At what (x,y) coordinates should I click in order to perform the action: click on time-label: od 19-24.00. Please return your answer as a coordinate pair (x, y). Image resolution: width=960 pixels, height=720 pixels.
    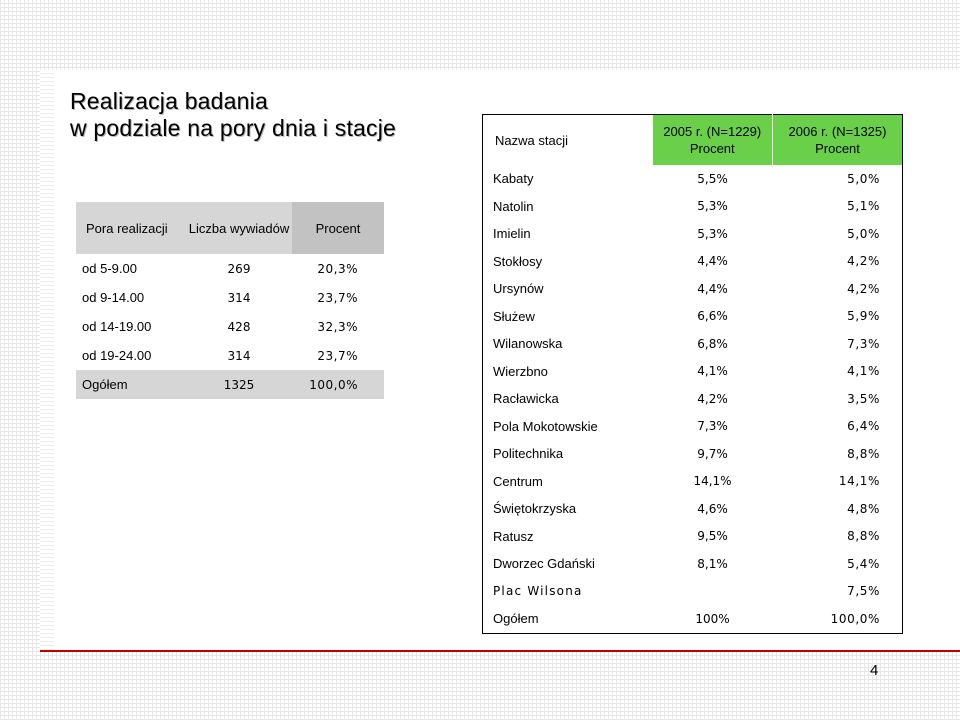
    Looking at the image, I should click on (117, 355).